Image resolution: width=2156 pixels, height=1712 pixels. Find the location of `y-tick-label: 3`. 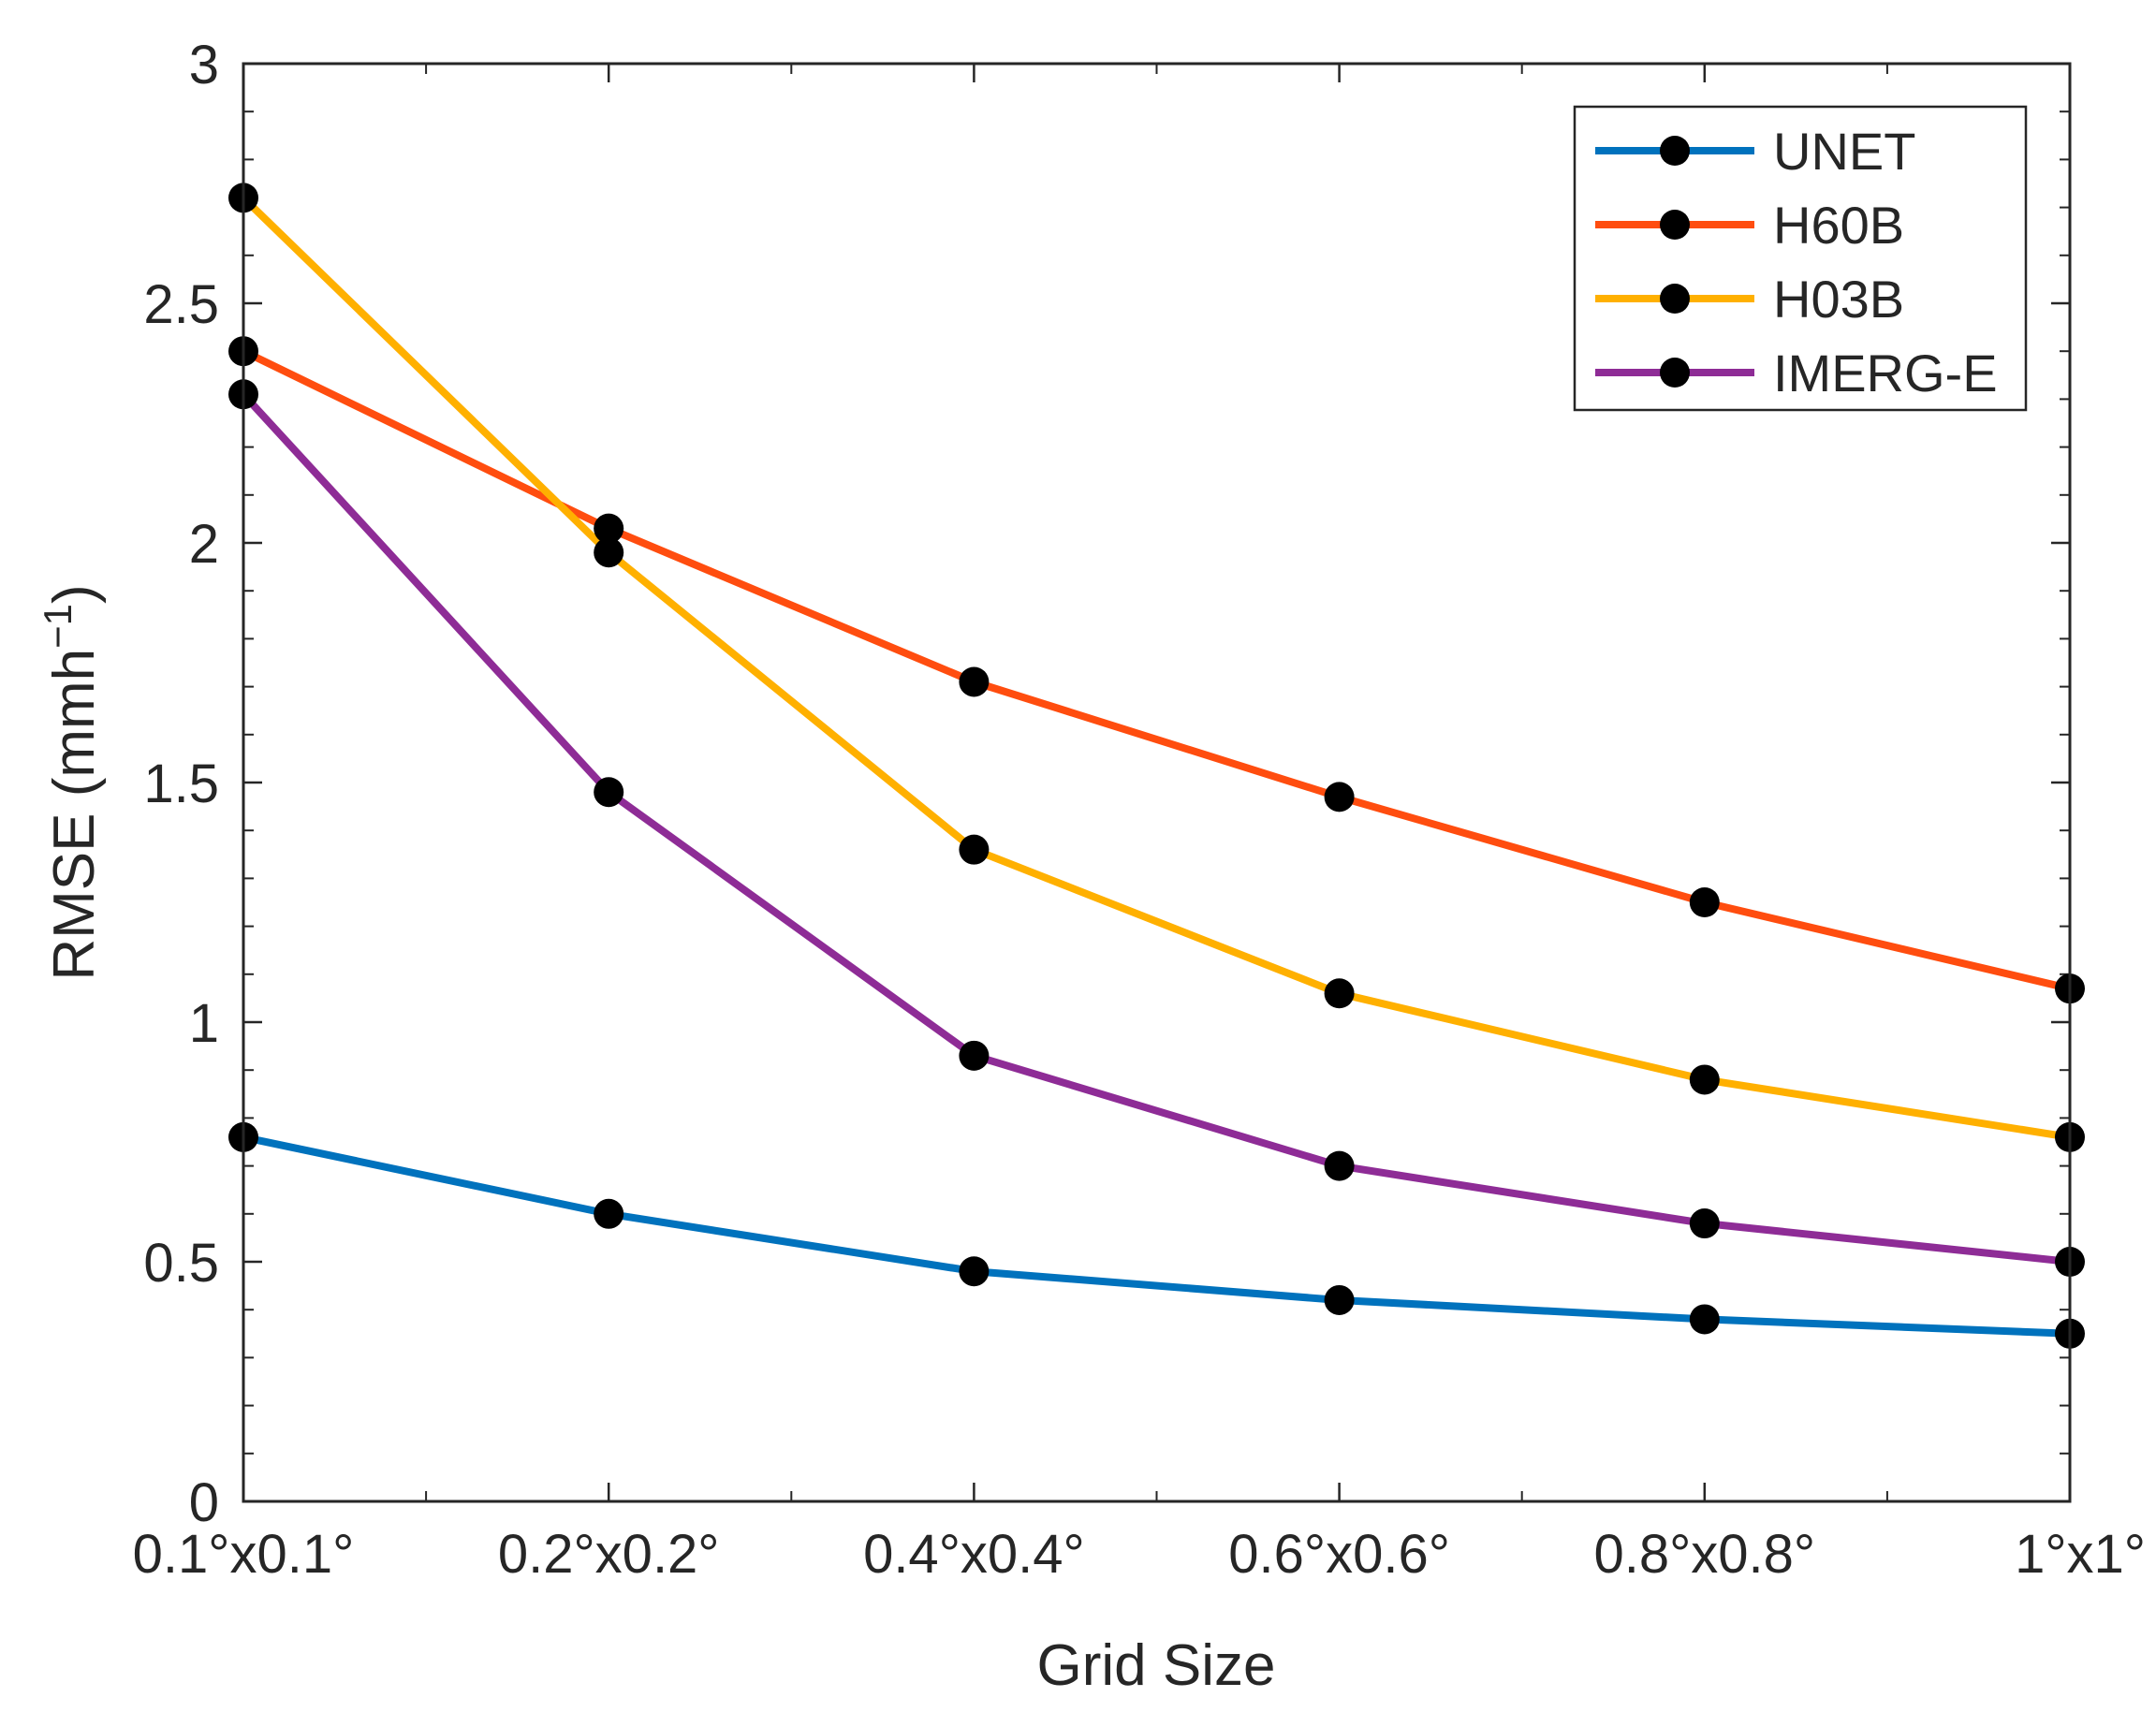

y-tick-label: 3 is located at coordinates (204, 65).